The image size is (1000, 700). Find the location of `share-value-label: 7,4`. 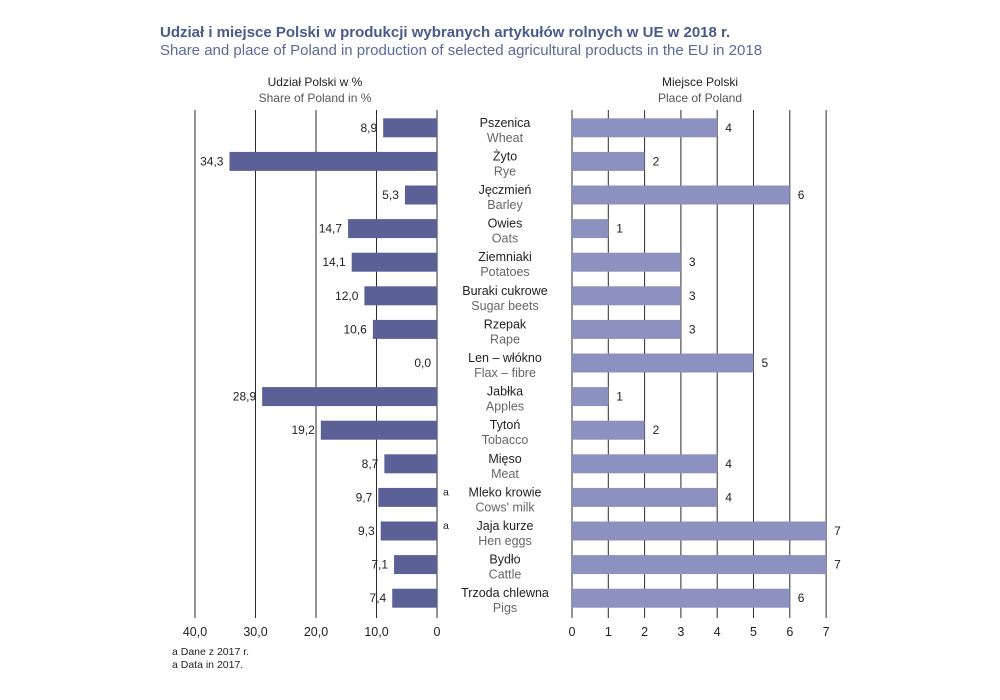

share-value-label: 7,4 is located at coordinates (378, 598).